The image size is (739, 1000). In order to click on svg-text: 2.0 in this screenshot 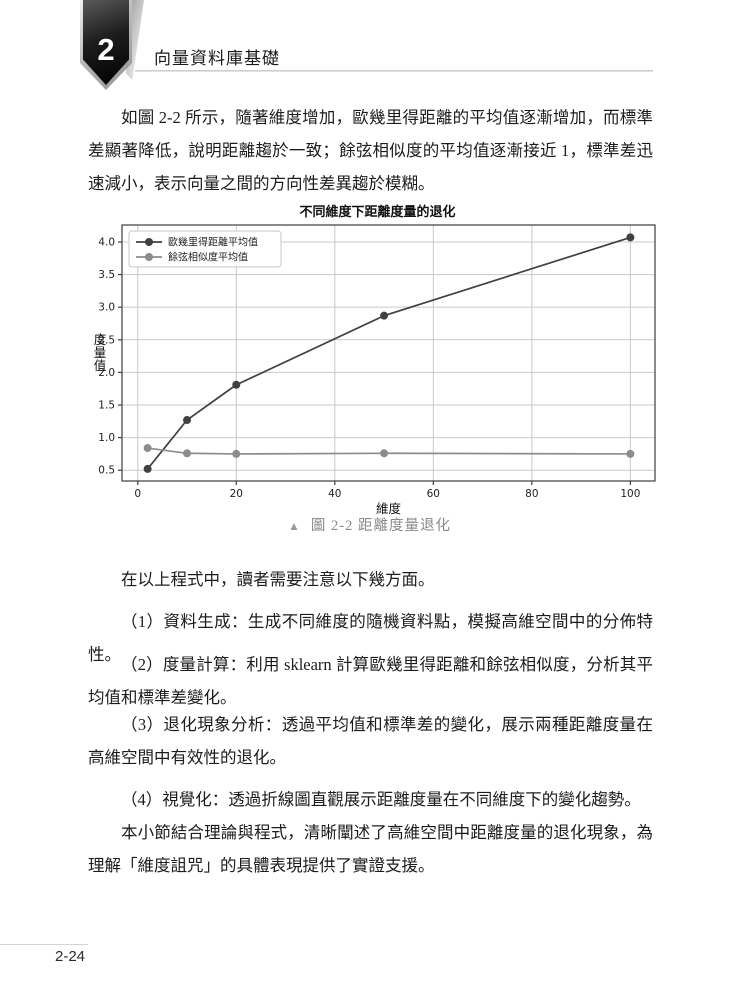, I will do `click(106, 373)`.